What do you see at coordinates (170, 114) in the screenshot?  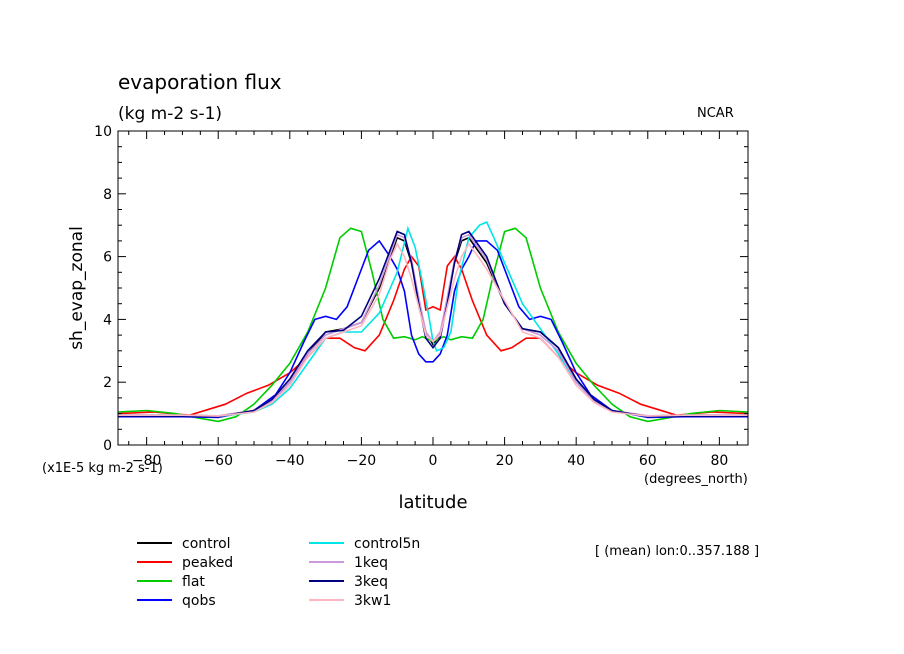 I see `chart-subtitle: (kg m-2 s-1)` at bounding box center [170, 114].